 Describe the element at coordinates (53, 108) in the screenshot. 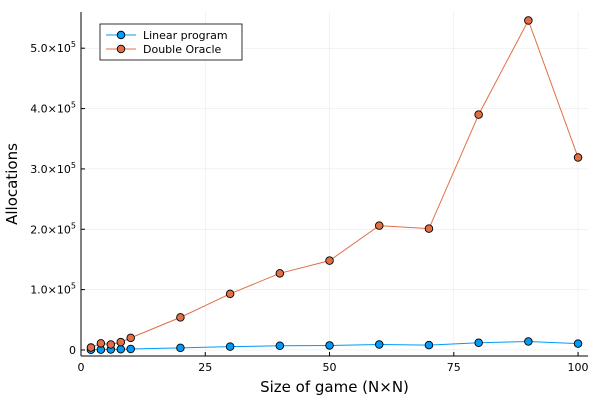

I see `y-tick-label-4: 4.0×10⁵` at that location.